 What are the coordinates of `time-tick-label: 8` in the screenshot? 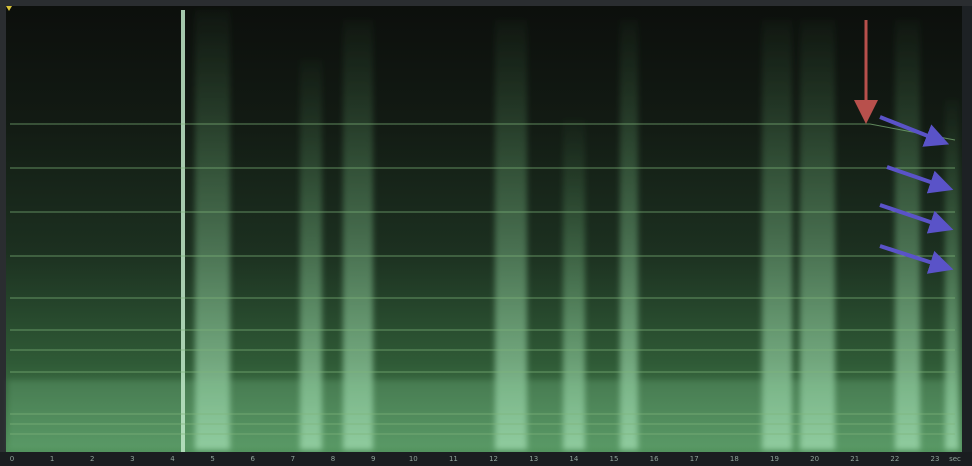 It's located at (333, 459).